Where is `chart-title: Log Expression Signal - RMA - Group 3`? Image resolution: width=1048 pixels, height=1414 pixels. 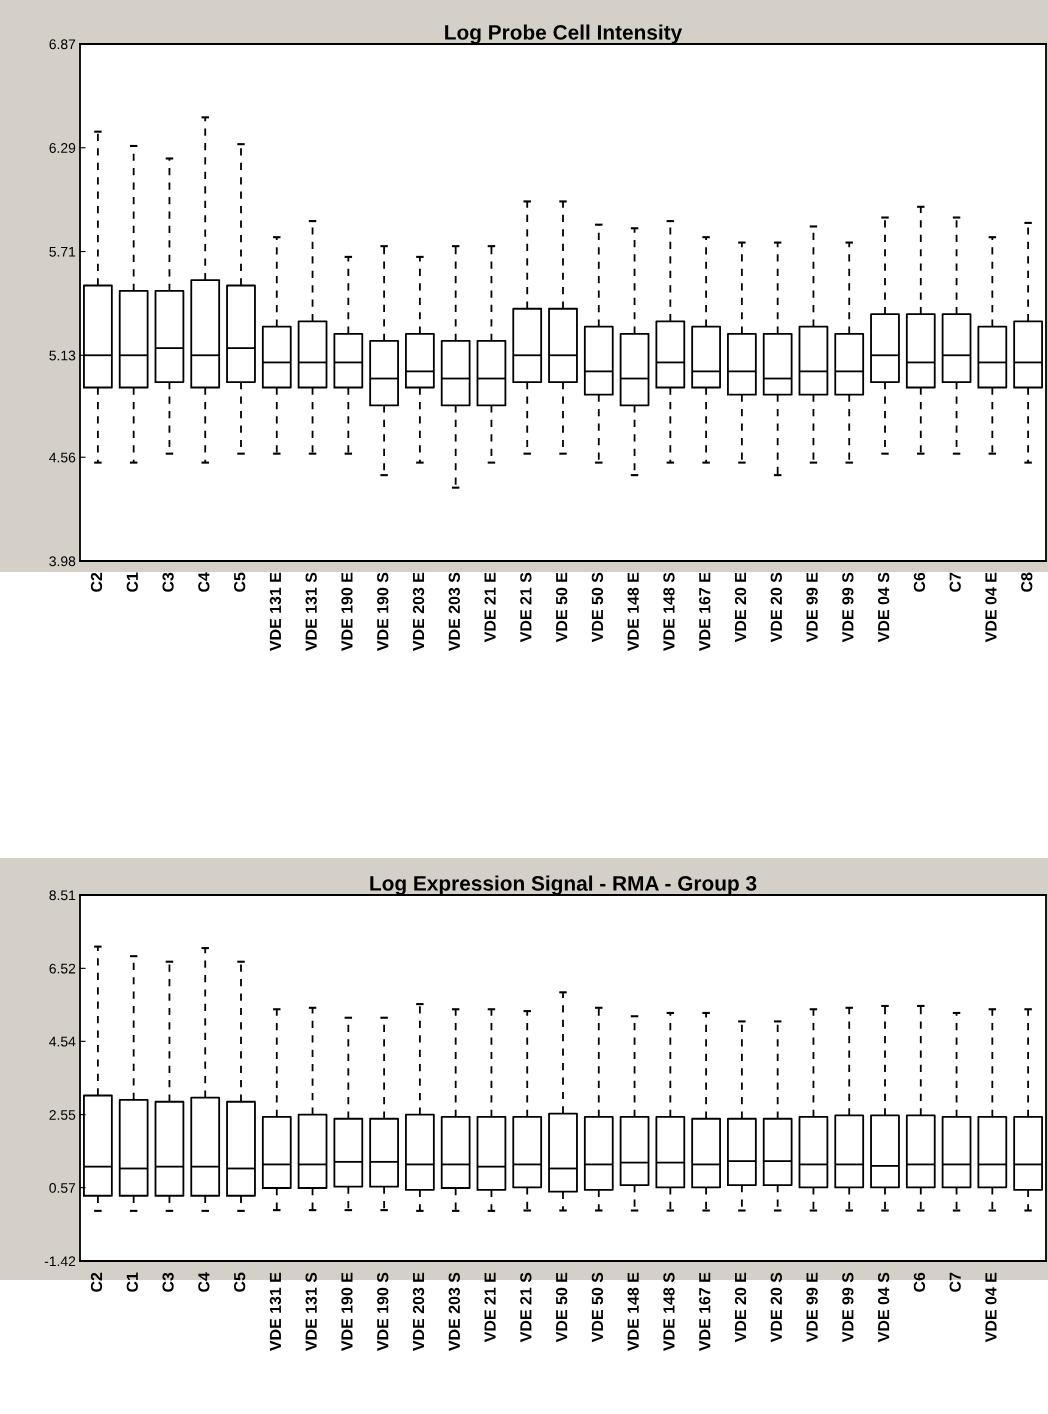
chart-title: Log Expression Signal - RMA - Group 3 is located at coordinates (563, 885).